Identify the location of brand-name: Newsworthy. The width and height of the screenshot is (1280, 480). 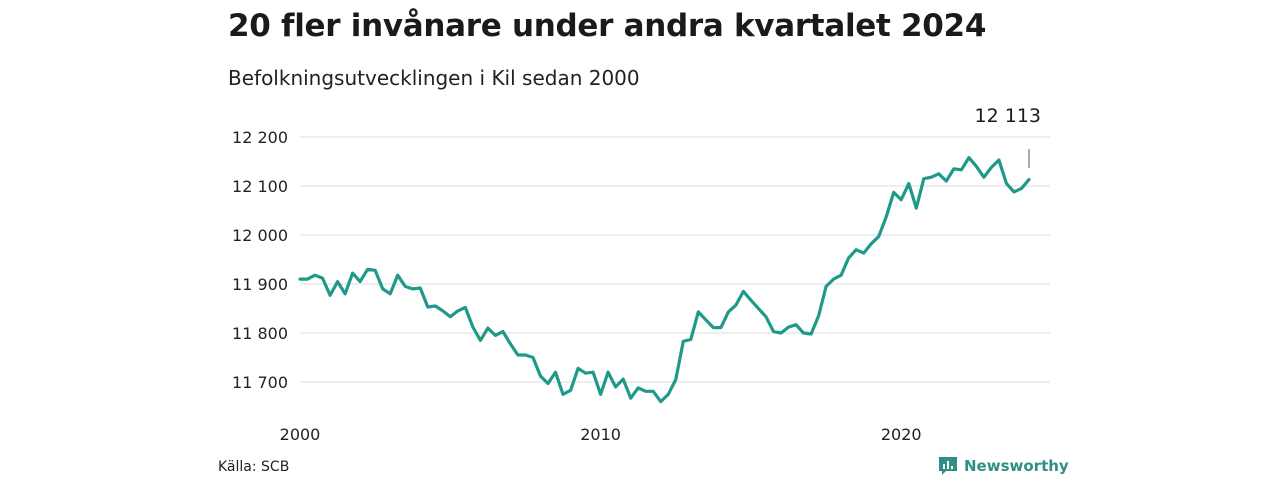
(1016, 466).